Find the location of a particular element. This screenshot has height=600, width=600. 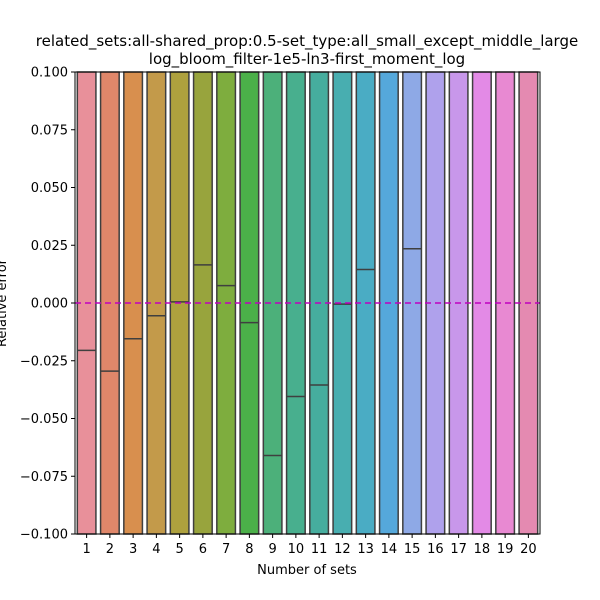

y-tick-label-3: −0.025 is located at coordinates (44, 361).